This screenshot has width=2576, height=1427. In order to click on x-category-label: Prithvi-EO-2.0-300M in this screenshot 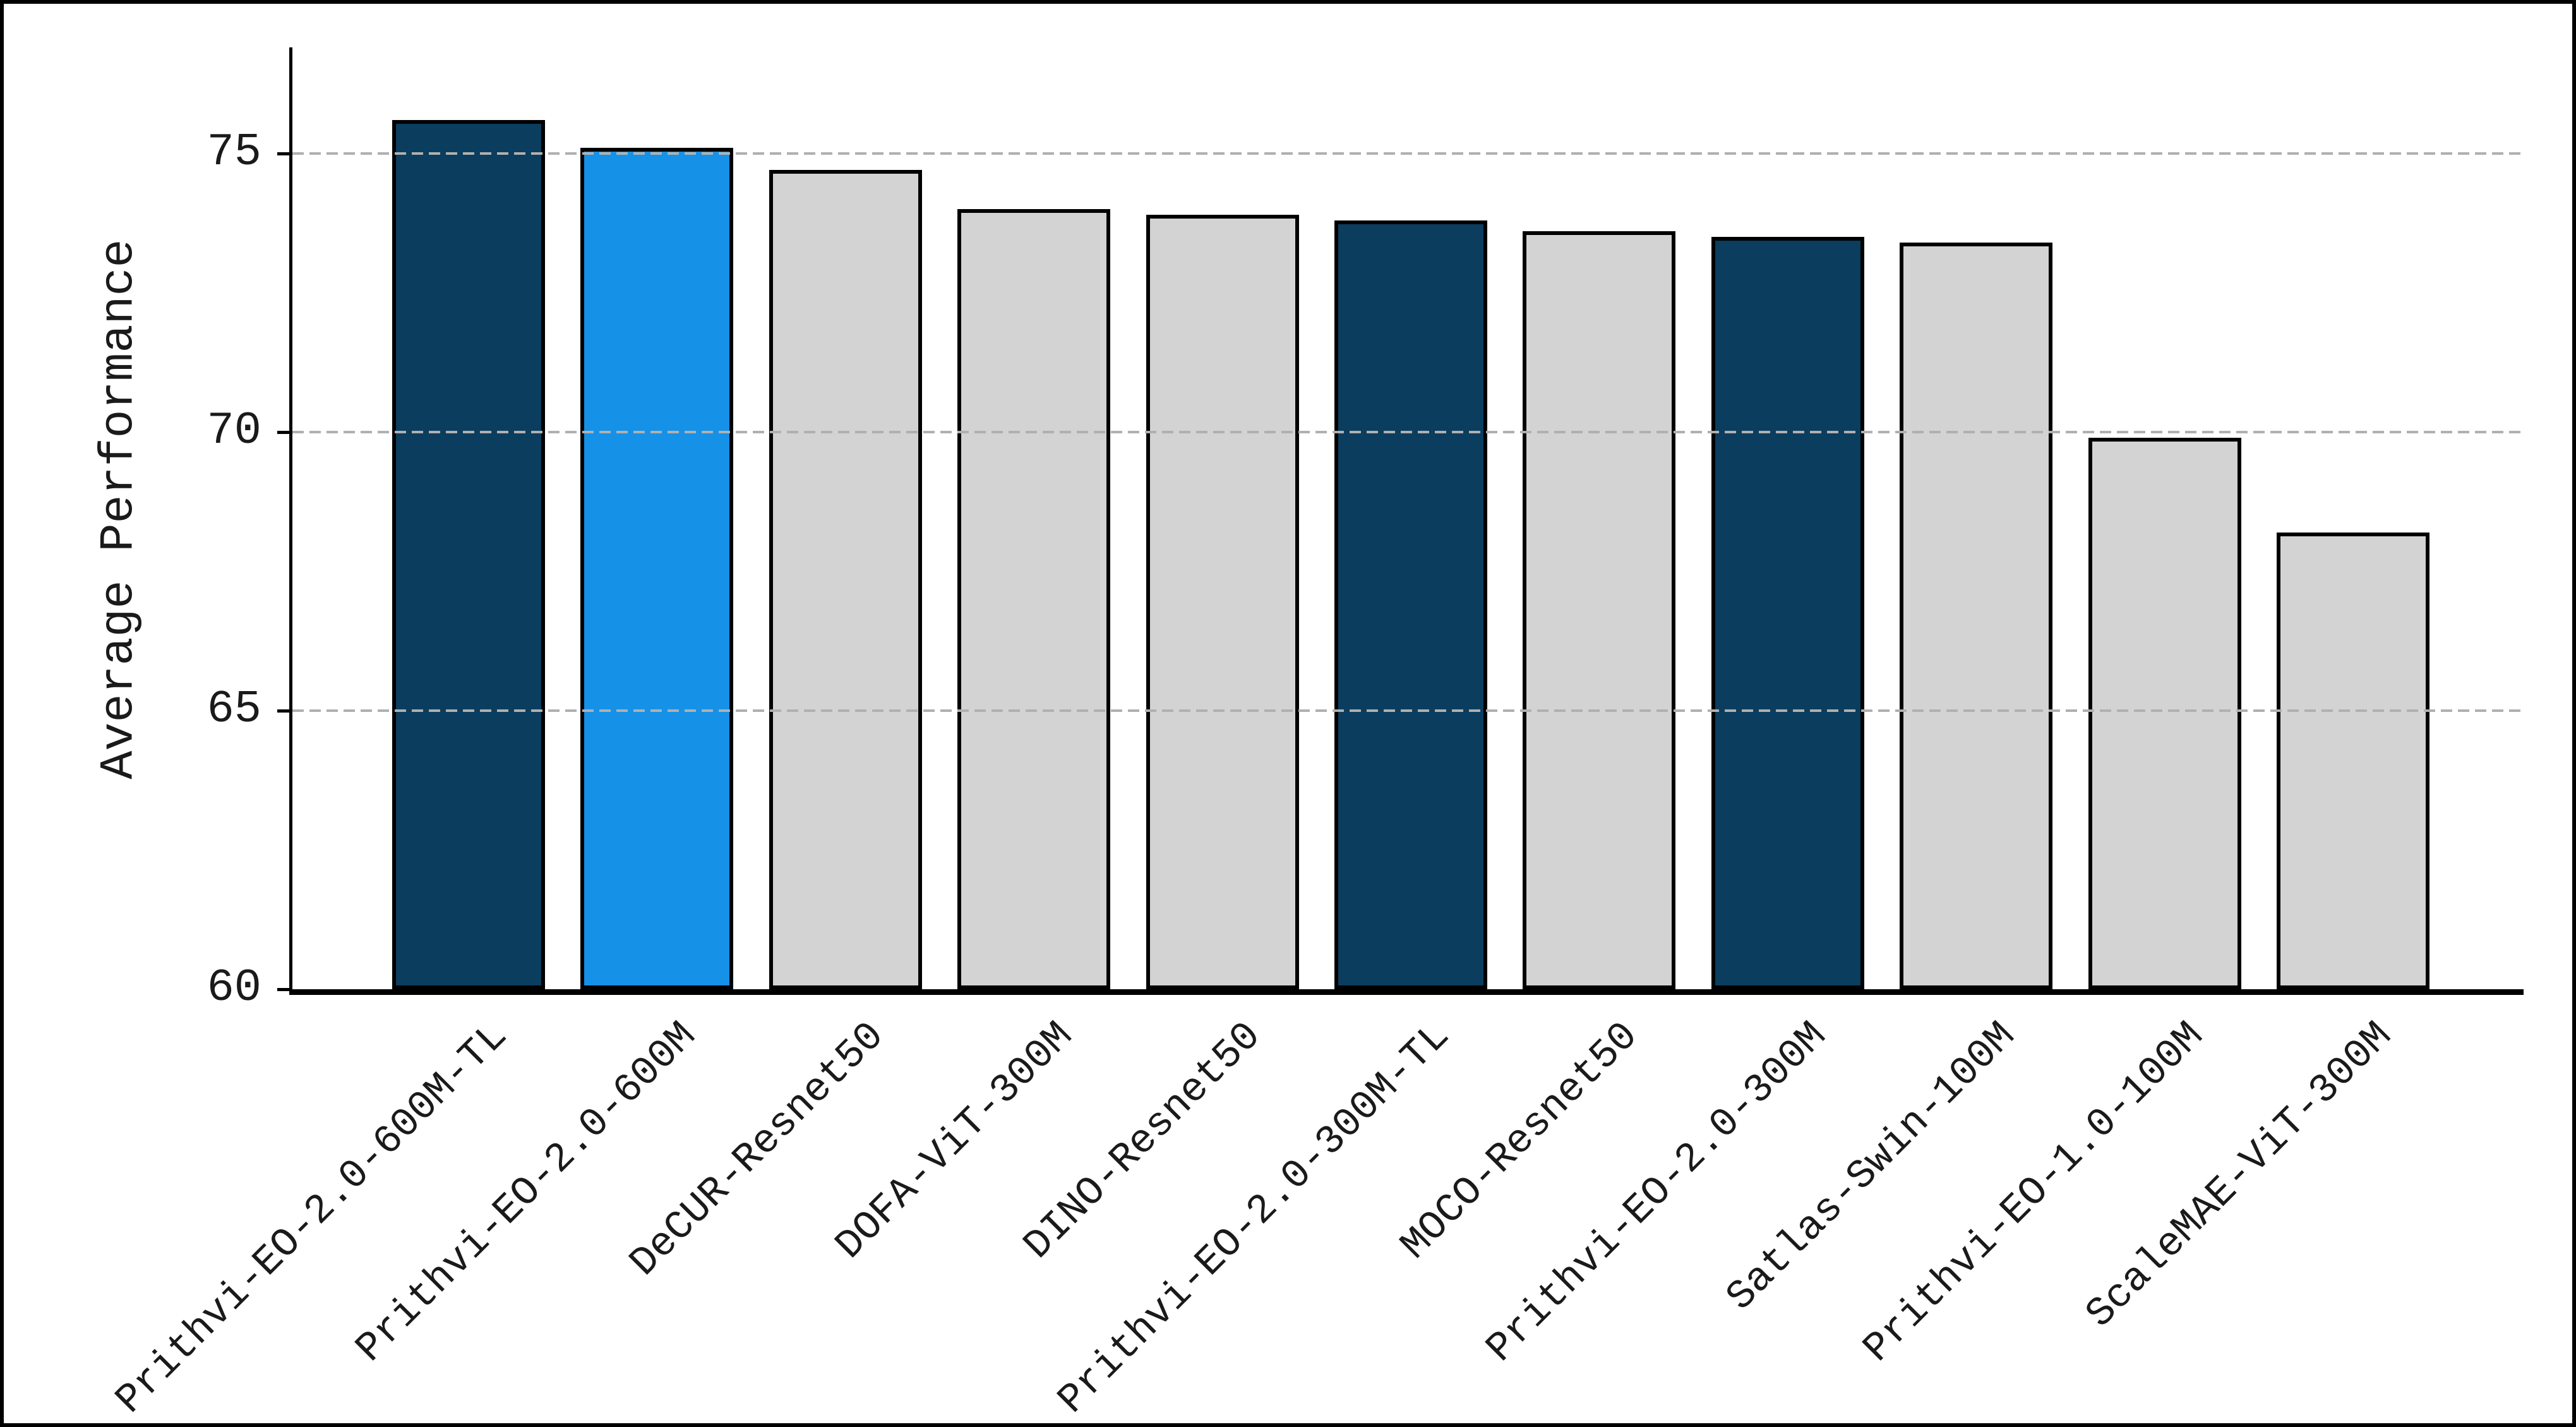, I will do `click(1657, 1193)`.